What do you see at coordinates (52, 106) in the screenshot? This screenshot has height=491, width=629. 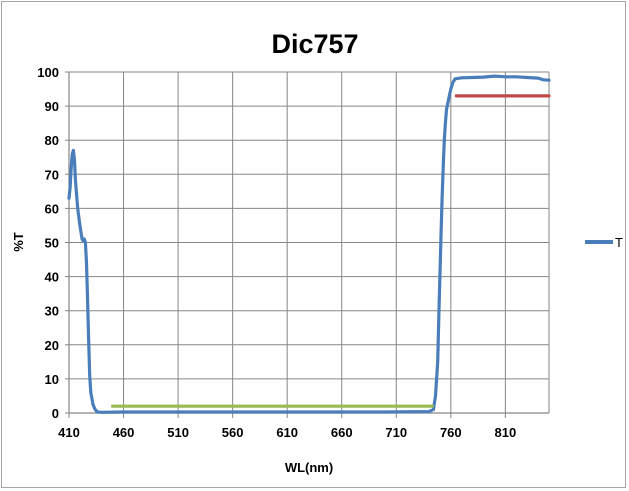 I see `y-tick-label-90: 90` at bounding box center [52, 106].